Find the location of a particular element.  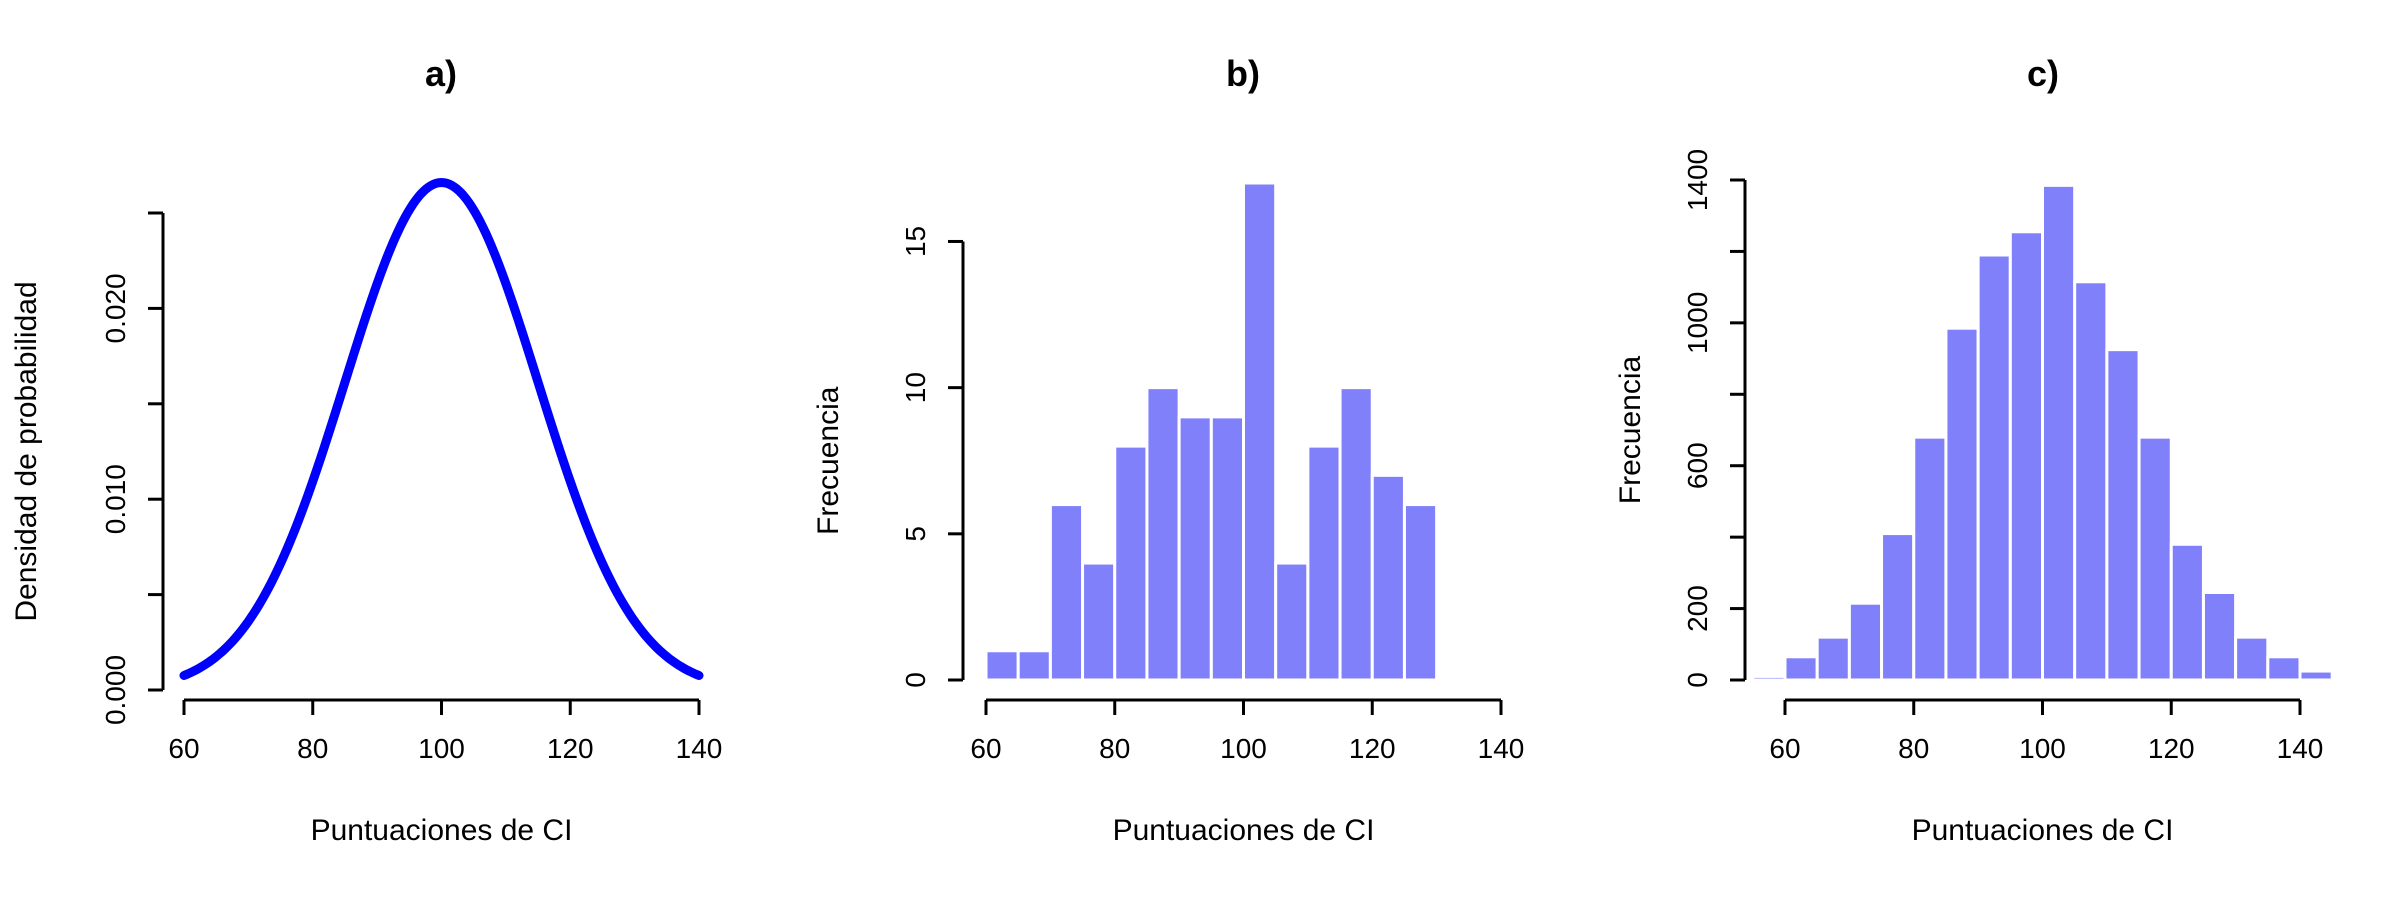

y-tick-label: 10 is located at coordinates (915, 387).